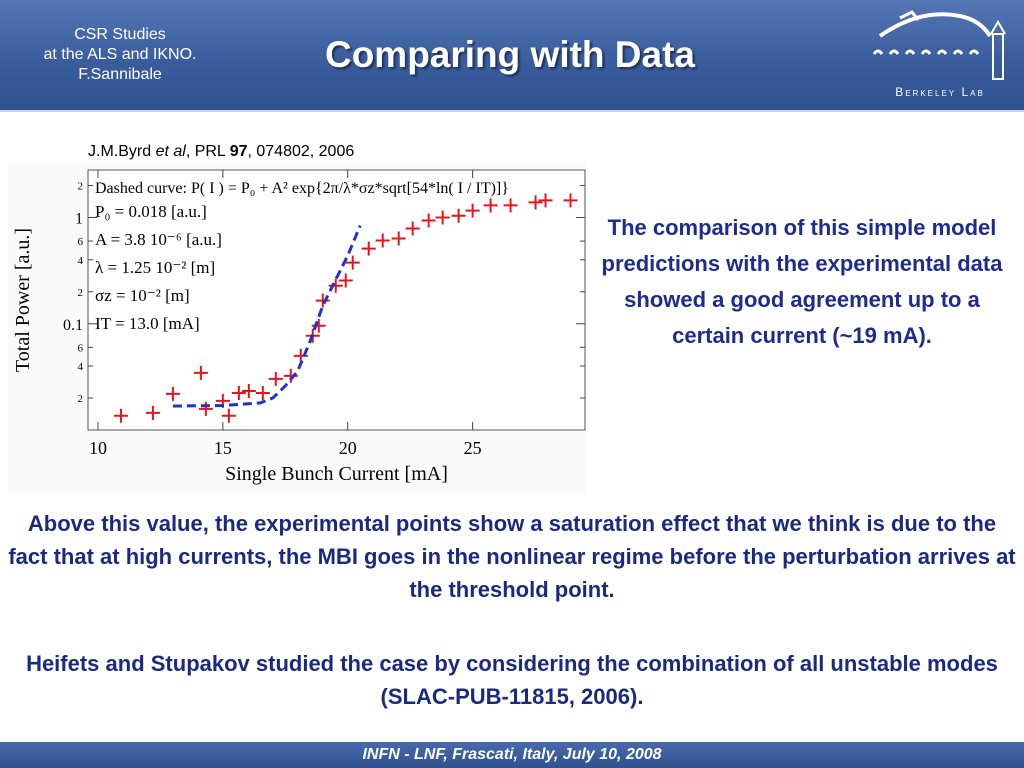 The height and width of the screenshot is (768, 1024). What do you see at coordinates (348, 448) in the screenshot?
I see `x-tick-label: 20` at bounding box center [348, 448].